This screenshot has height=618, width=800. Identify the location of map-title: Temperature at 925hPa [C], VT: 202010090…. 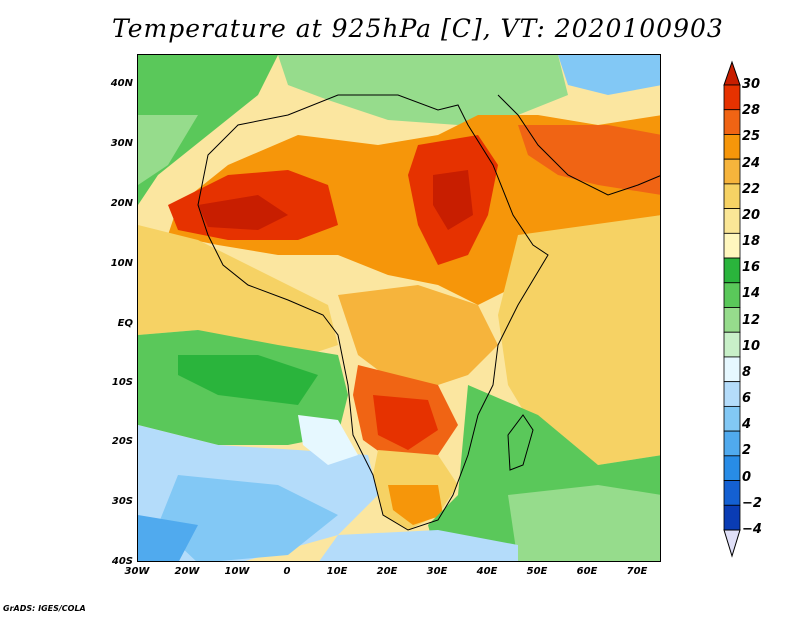
(418, 28).